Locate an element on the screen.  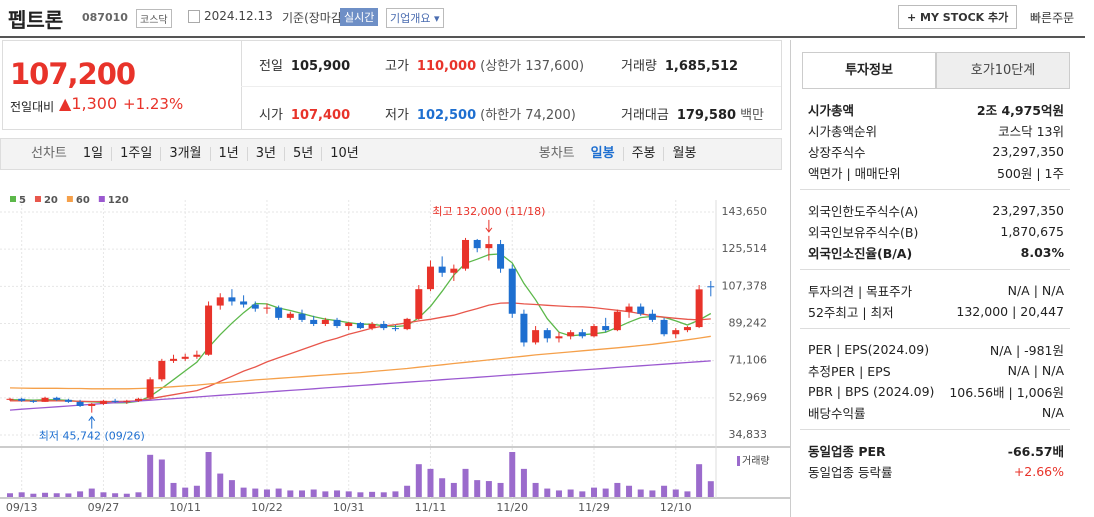
change: ▲1,300 is located at coordinates (88, 103).